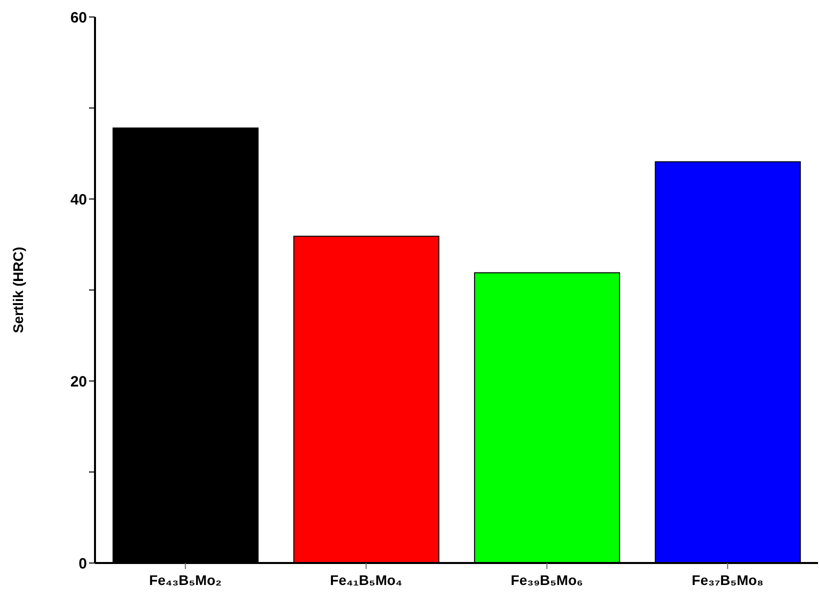 The width and height of the screenshot is (820, 612). What do you see at coordinates (185, 580) in the screenshot?
I see `x-tick-label: Fe₄₃B₅Mo₂` at bounding box center [185, 580].